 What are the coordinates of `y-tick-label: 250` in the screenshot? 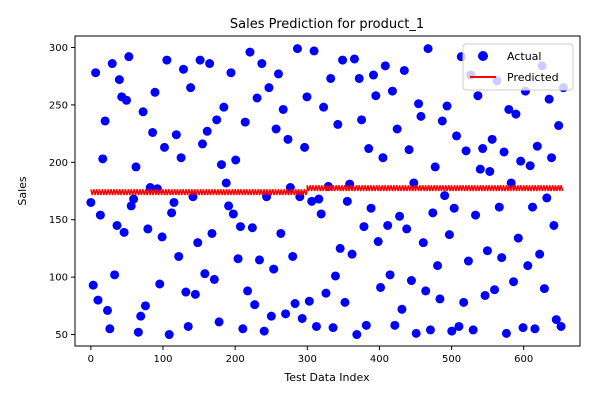 It's located at (58, 105).